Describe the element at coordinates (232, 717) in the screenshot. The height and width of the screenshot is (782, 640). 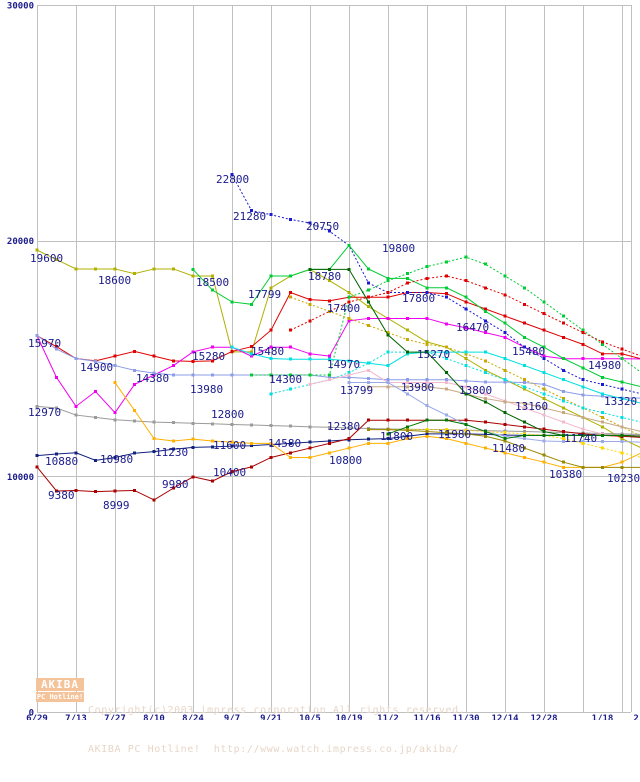
I see `x-tick-label: 9/7` at that location.